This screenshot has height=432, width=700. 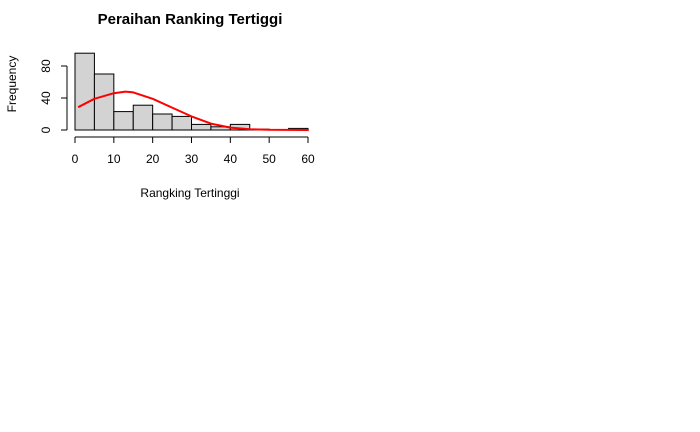 What do you see at coordinates (46, 129) in the screenshot?
I see `y-tick-label-0: 0` at bounding box center [46, 129].